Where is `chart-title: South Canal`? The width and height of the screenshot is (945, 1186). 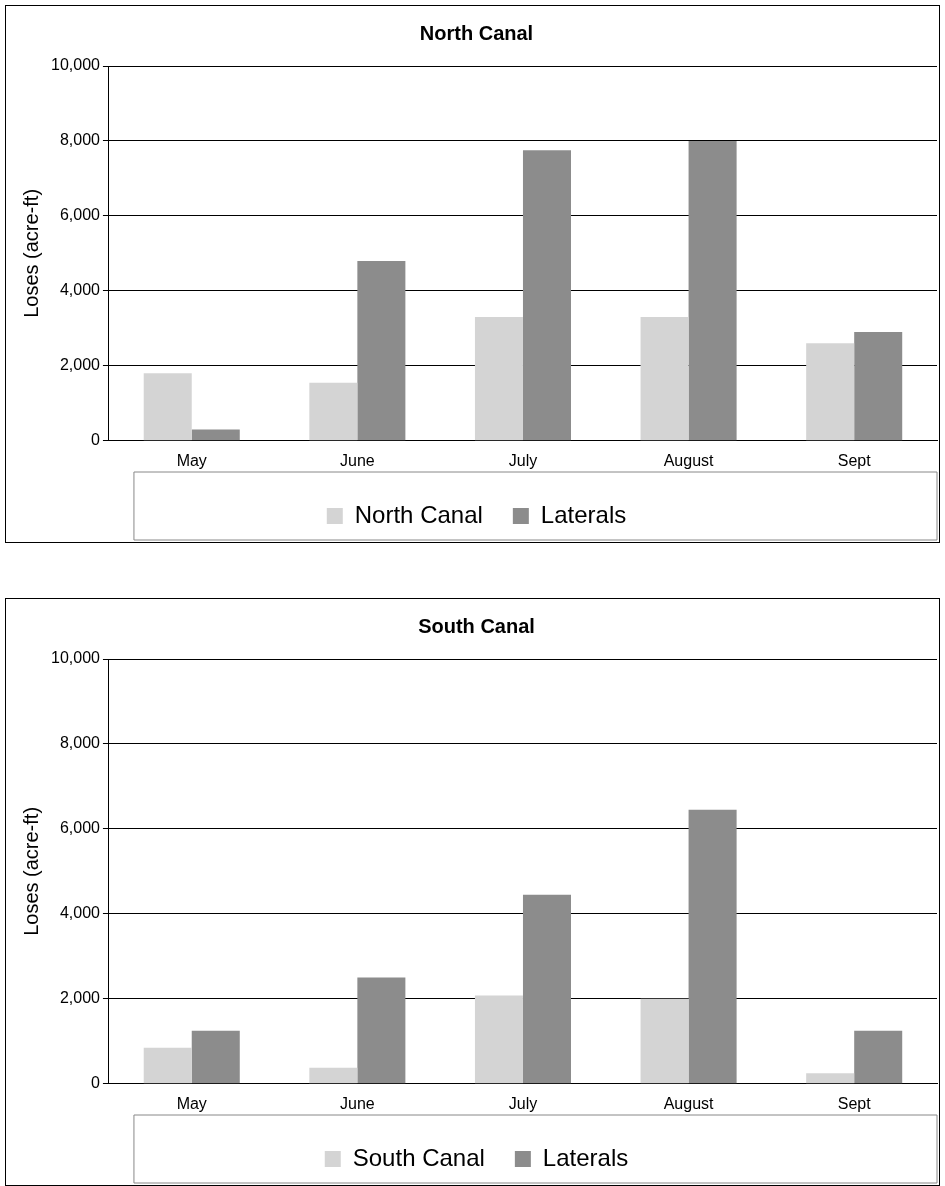 chart-title: South Canal is located at coordinates (476, 625).